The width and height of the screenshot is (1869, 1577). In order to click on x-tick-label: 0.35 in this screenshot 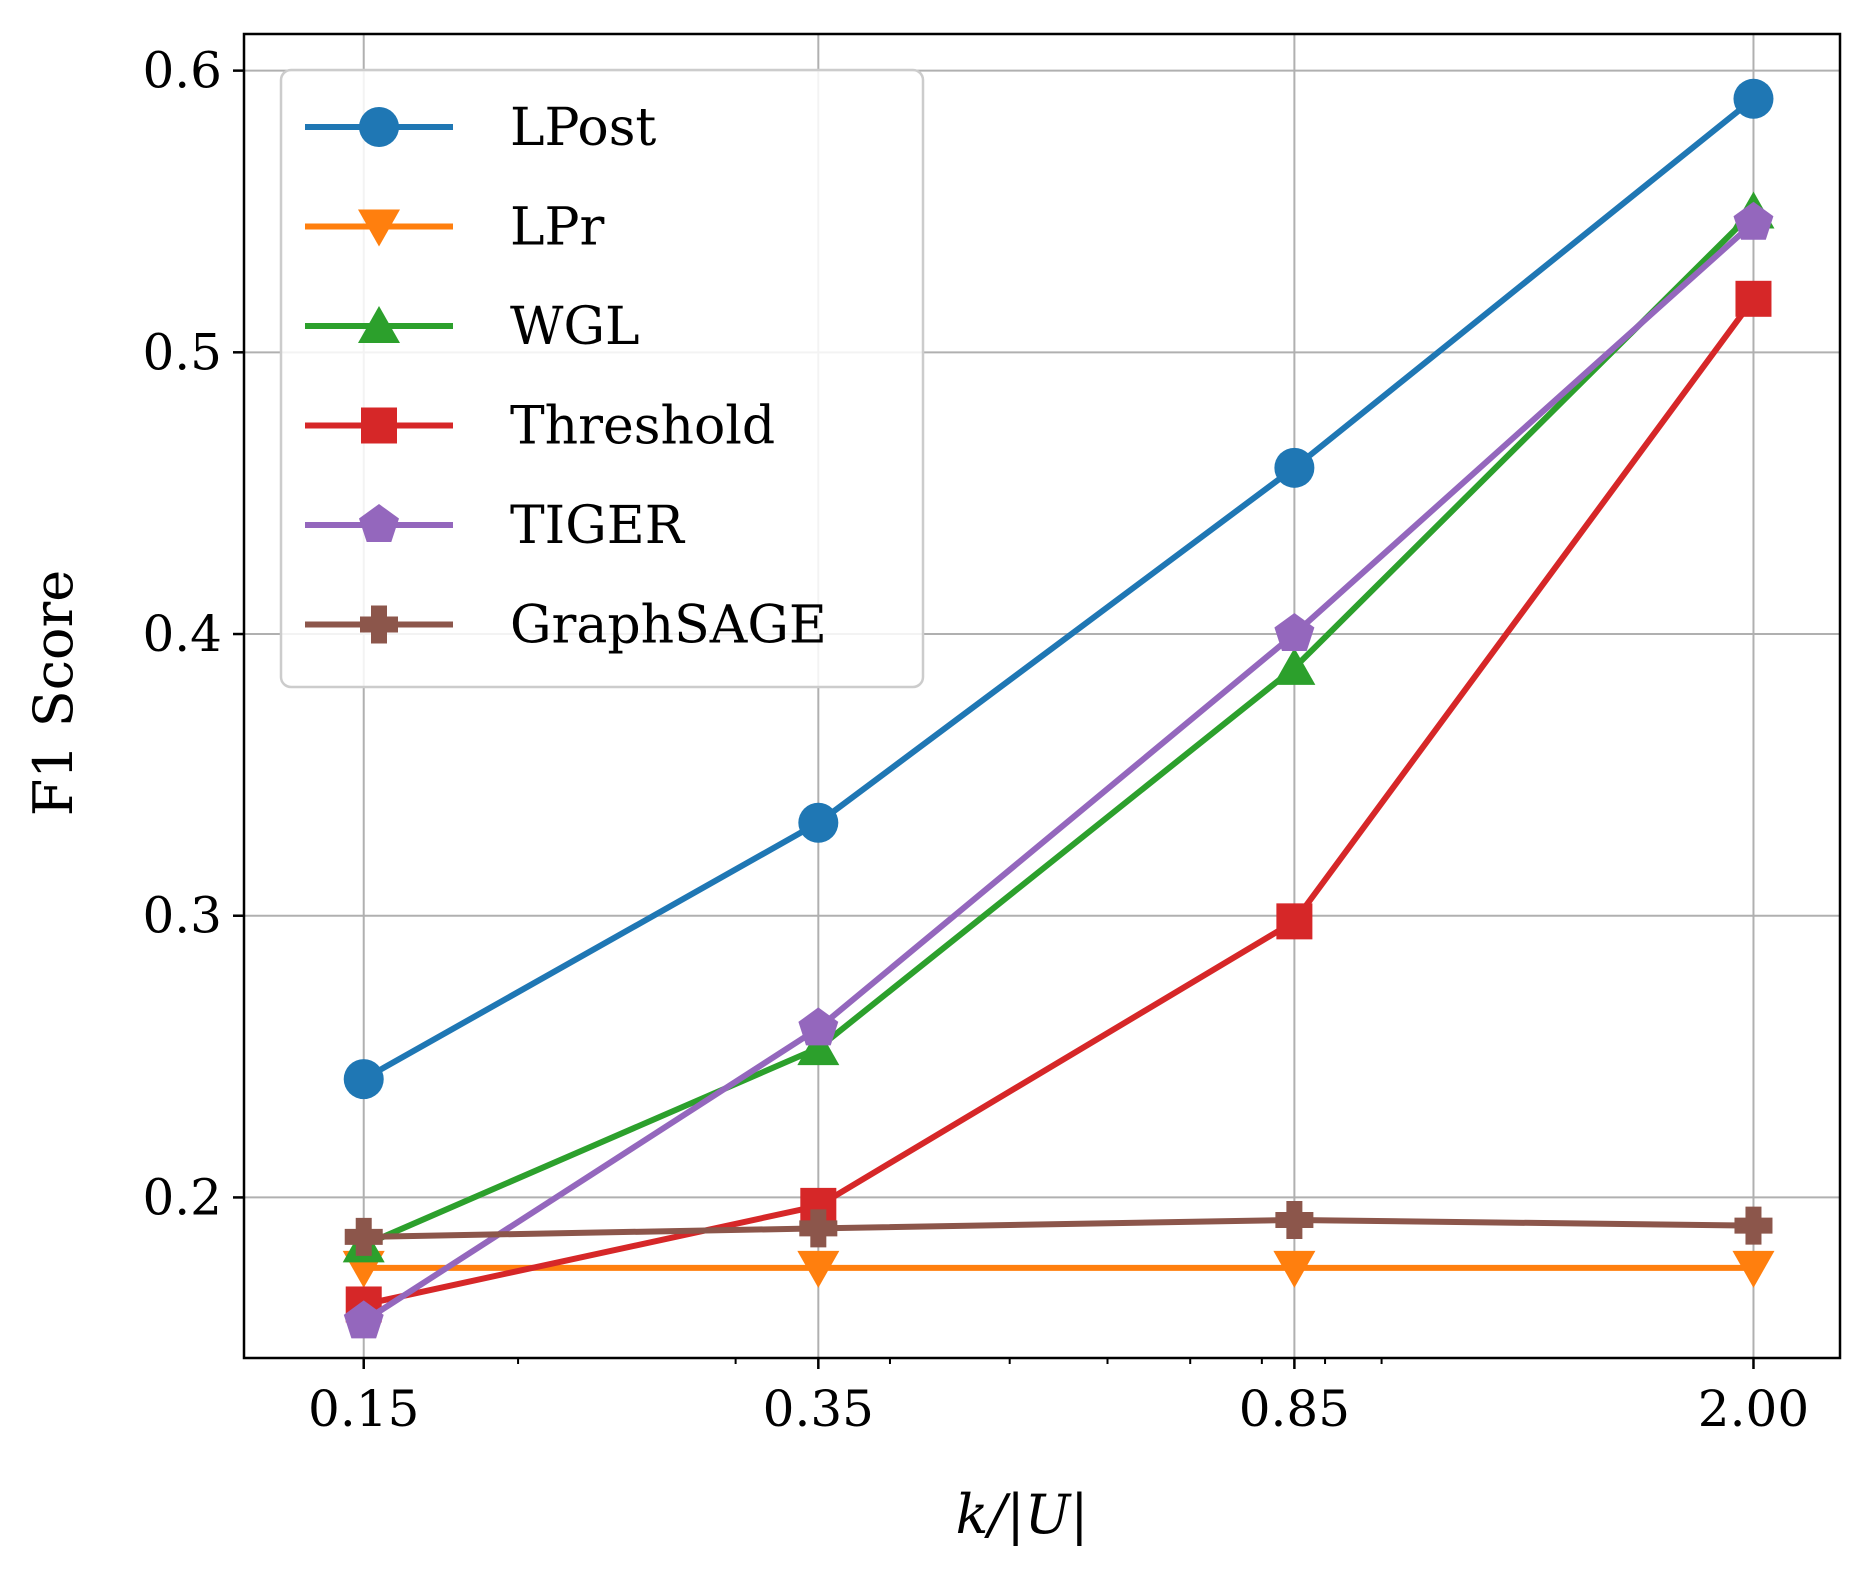, I will do `click(818, 1409)`.